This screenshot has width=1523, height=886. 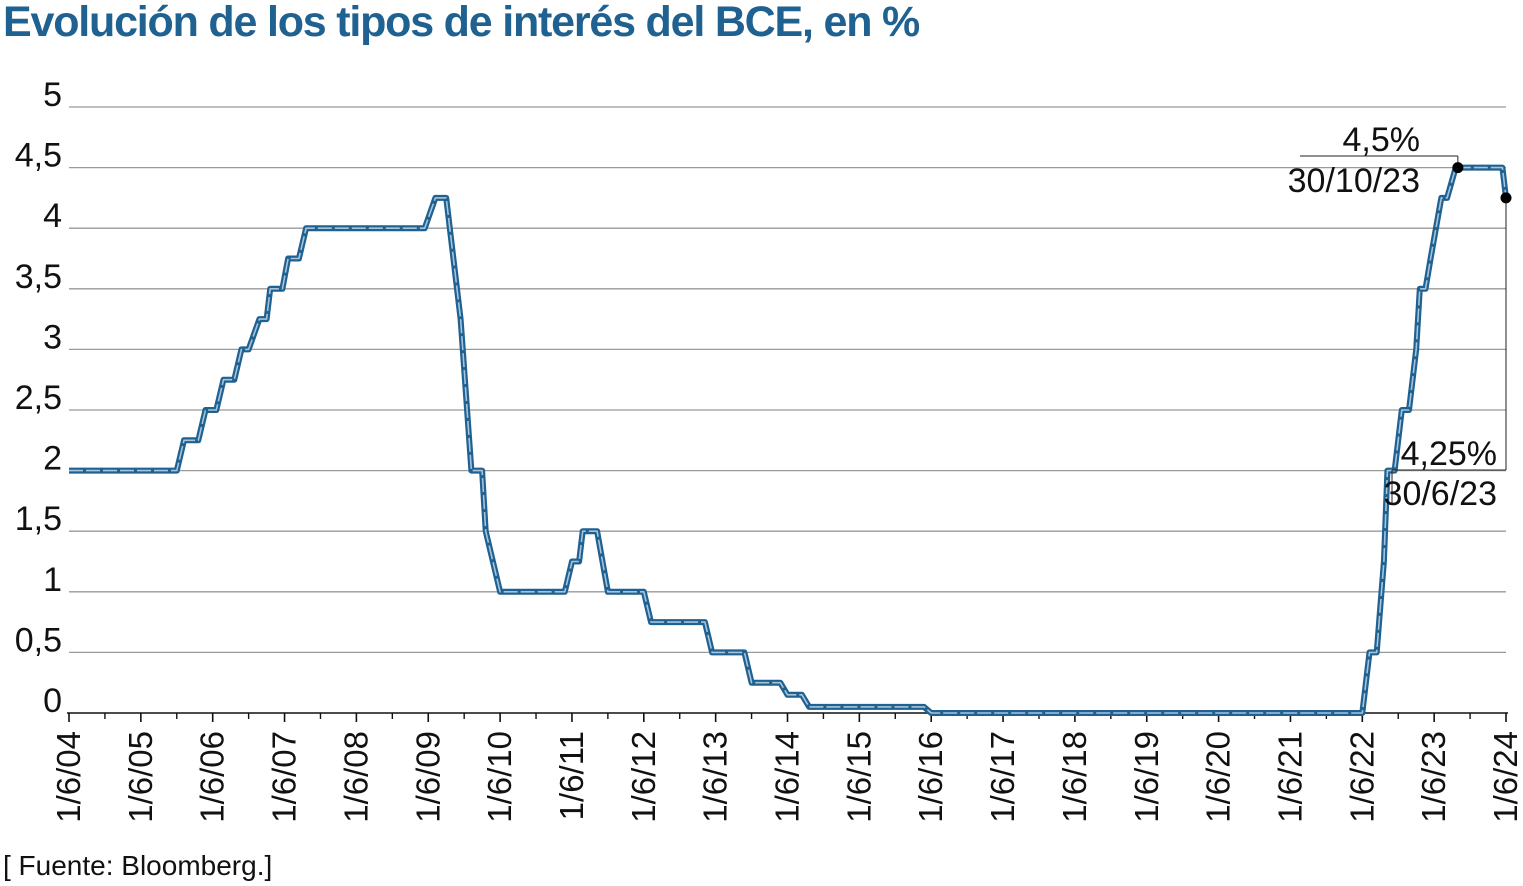 I want to click on annotation-1-date: 30/10/23, so click(x=1354, y=181).